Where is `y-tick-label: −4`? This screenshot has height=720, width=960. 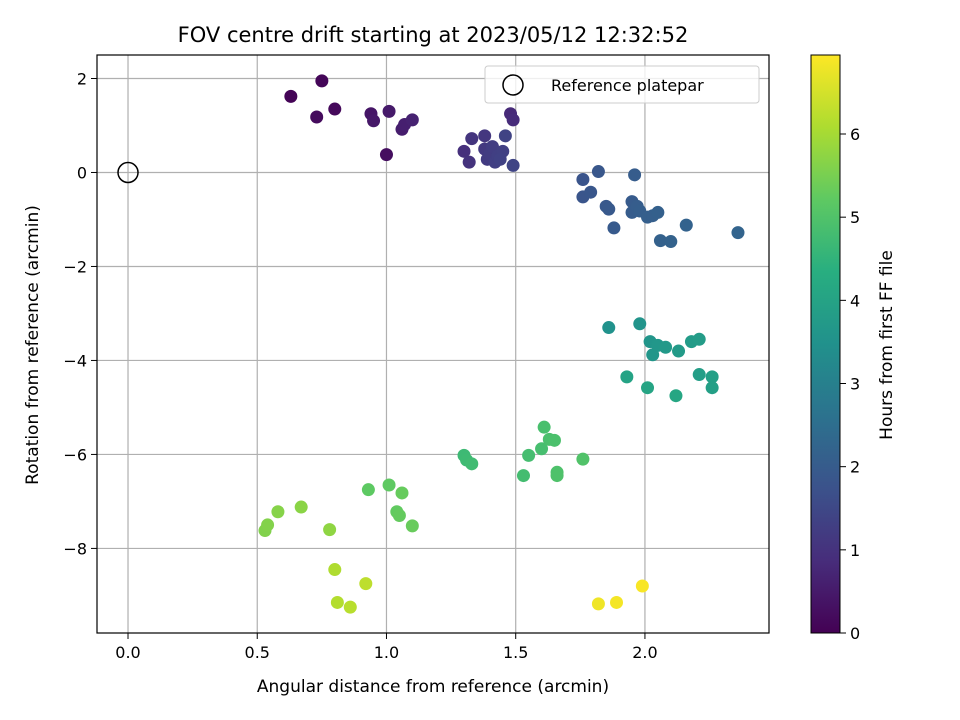
y-tick-label: −4 is located at coordinates (75, 360).